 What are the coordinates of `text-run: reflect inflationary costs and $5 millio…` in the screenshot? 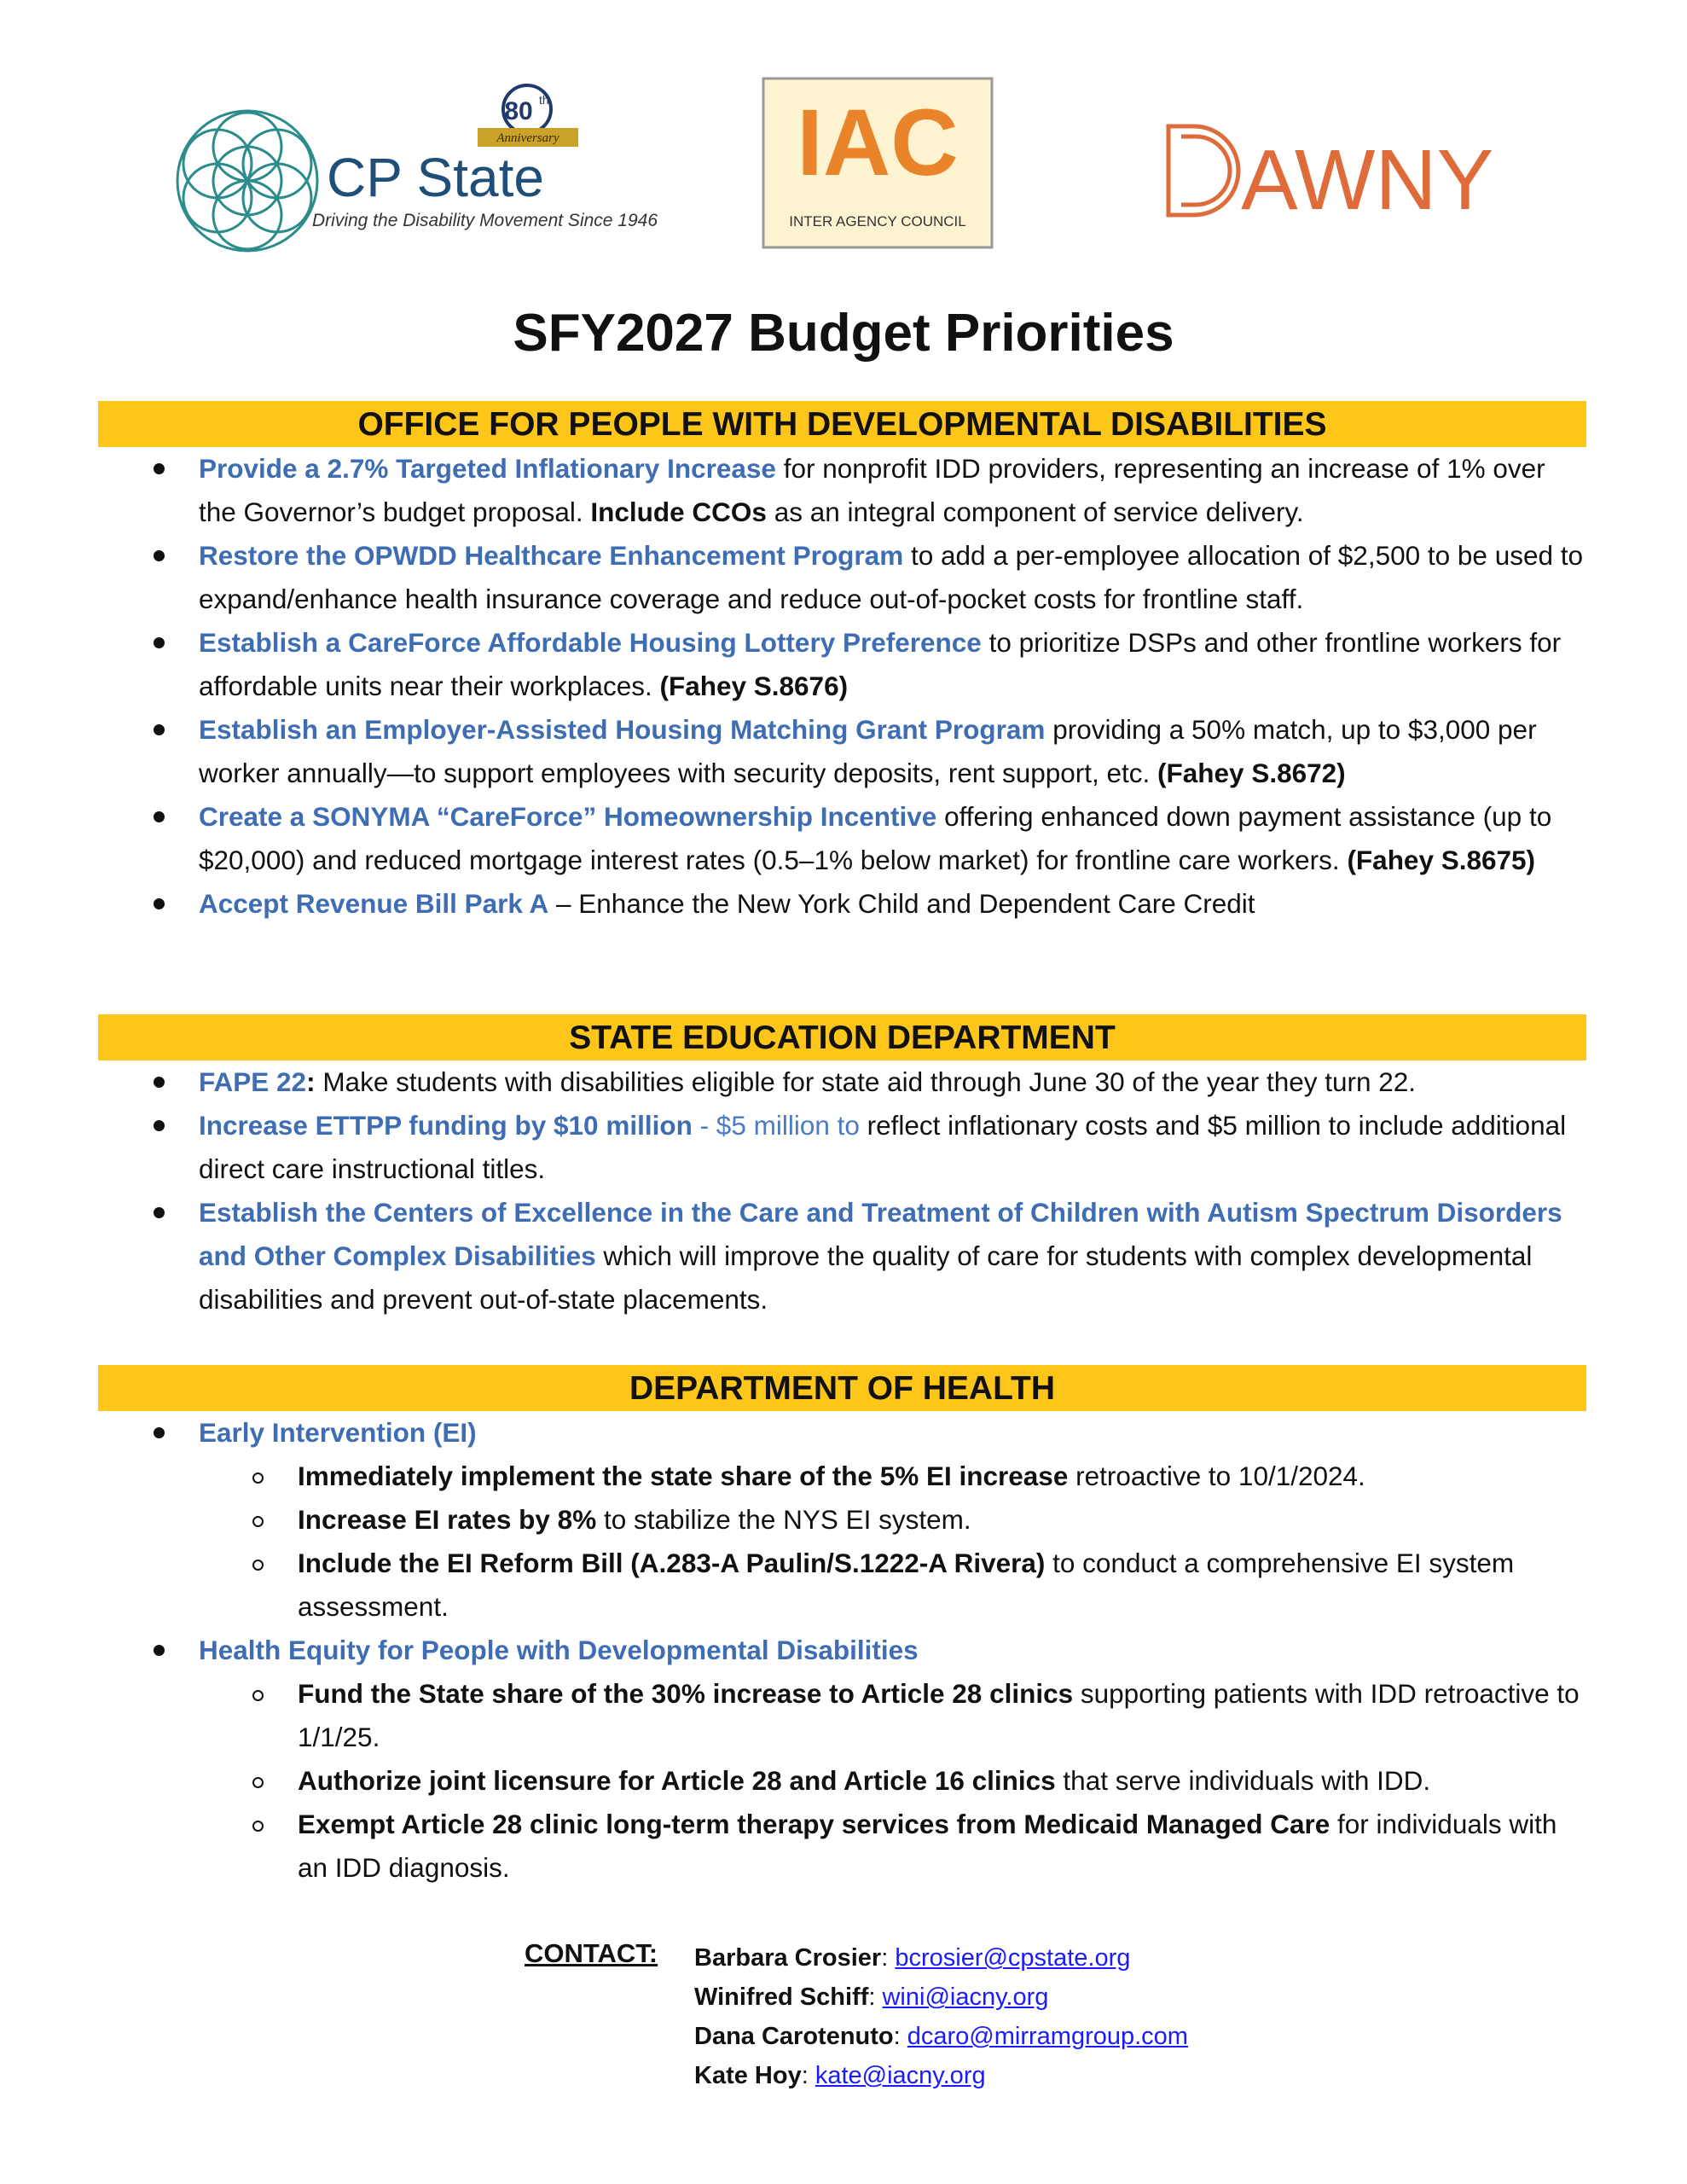 It's located at (883, 1147).